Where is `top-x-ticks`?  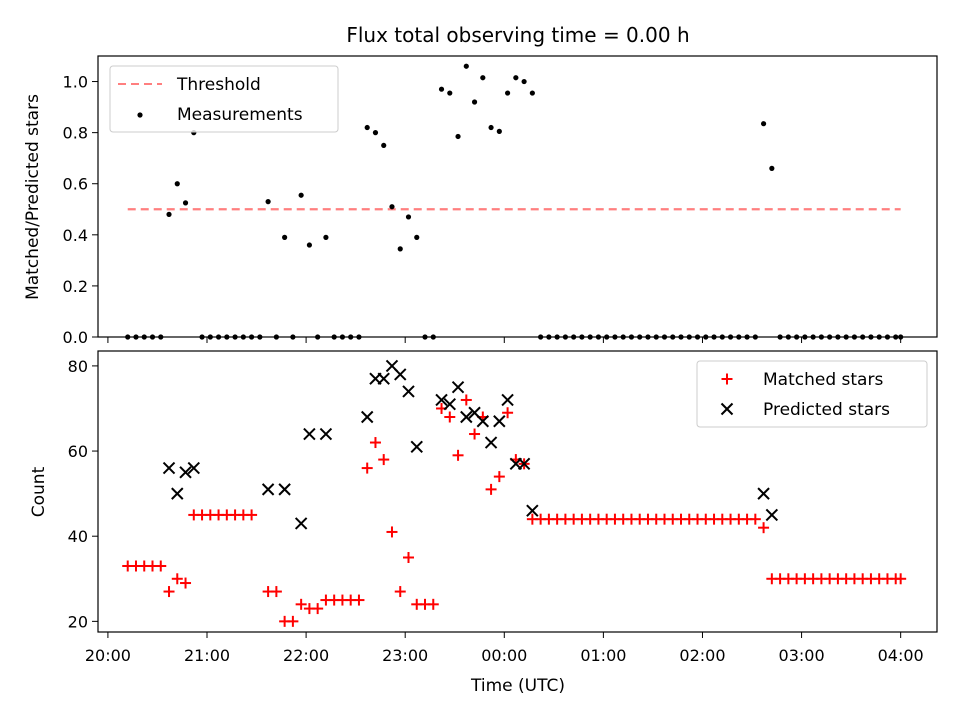 top-x-ticks is located at coordinates (504, 340).